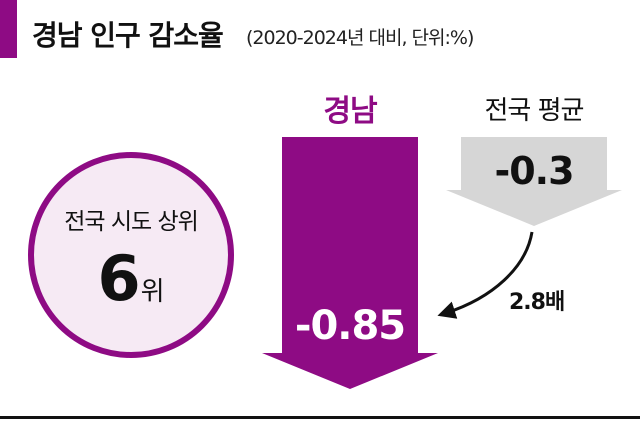 Image resolution: width=640 pixels, height=442 pixels. What do you see at coordinates (537, 302) in the screenshot?
I see `ratio-label: 2.8배` at bounding box center [537, 302].